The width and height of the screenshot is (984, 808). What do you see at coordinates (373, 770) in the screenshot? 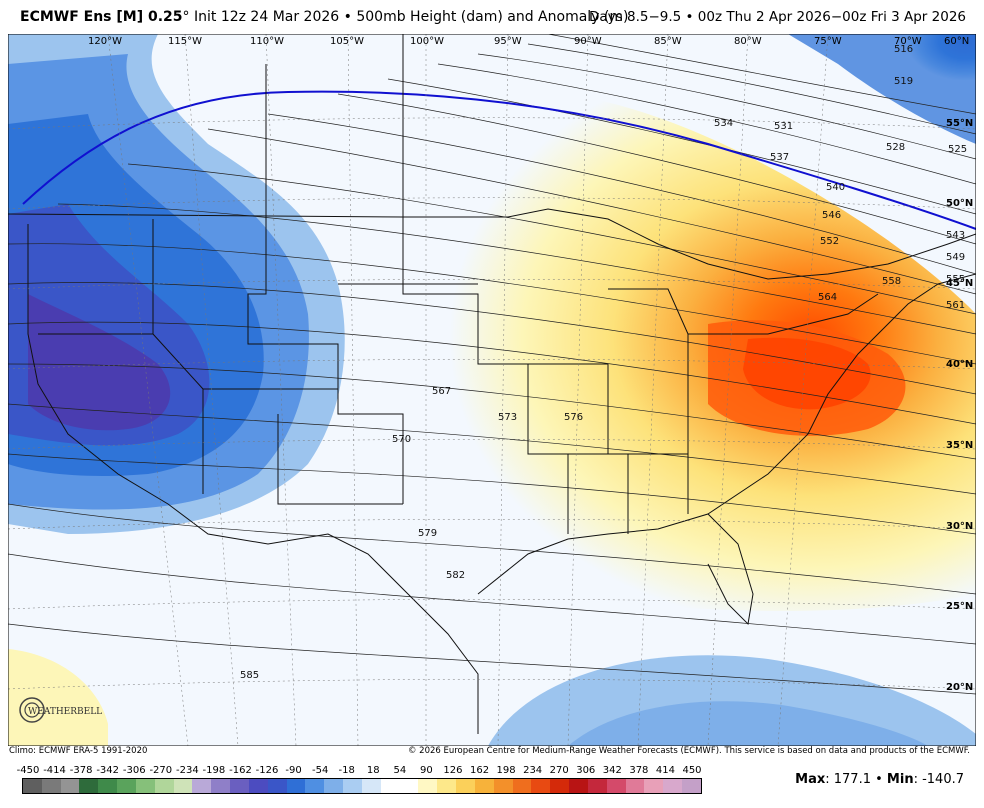
I see `colorbar-tick-label: 18` at bounding box center [373, 770].